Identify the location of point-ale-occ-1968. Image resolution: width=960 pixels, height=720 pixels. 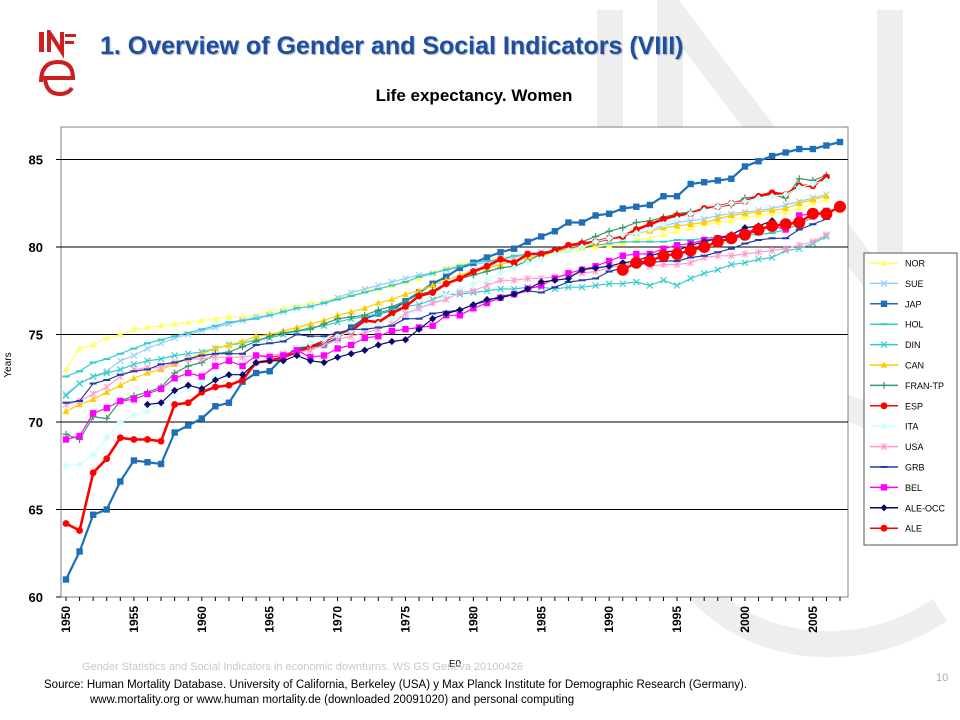
(310, 361).